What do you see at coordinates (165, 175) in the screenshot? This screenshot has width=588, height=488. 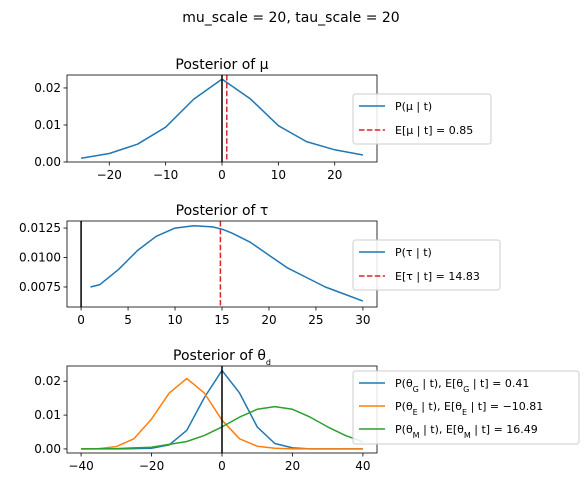 I see `x-tick-label: −10` at bounding box center [165, 175].